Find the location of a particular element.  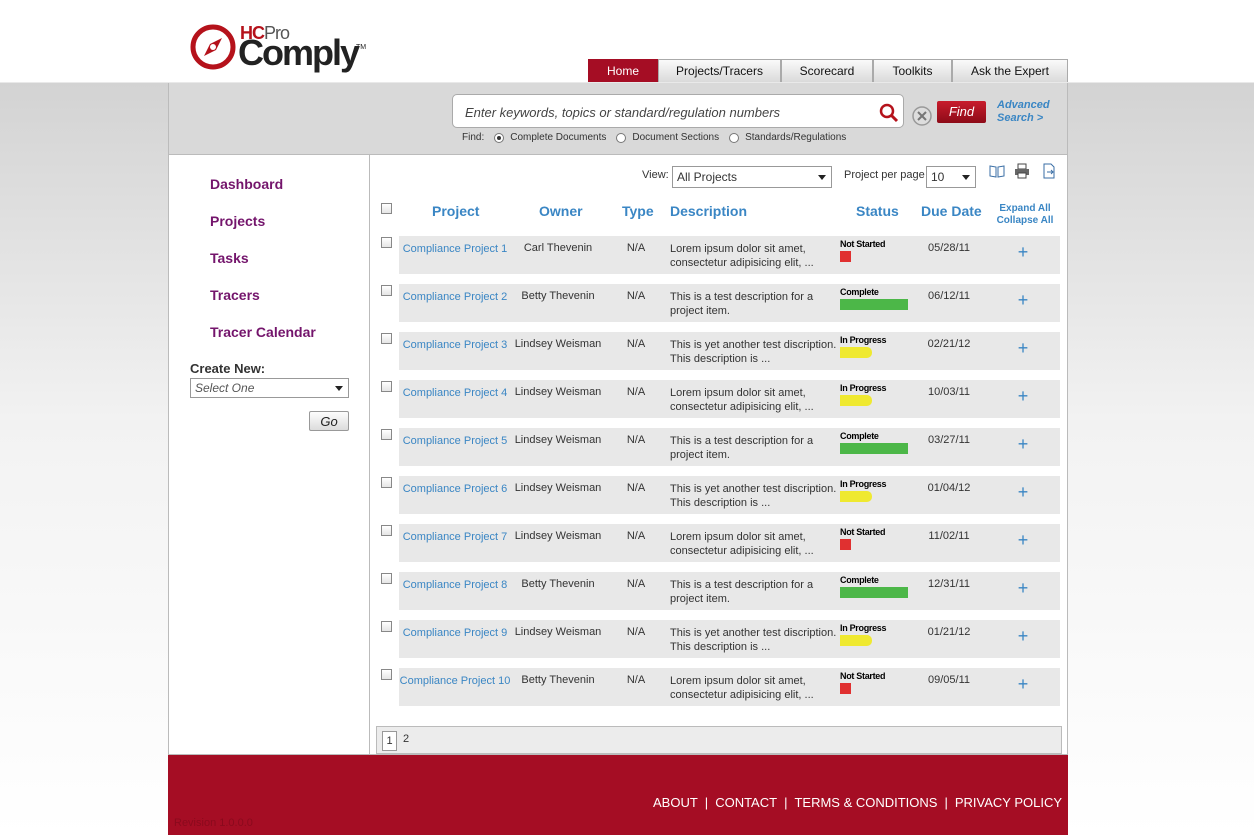

column-header-description: Description is located at coordinates (709, 211).